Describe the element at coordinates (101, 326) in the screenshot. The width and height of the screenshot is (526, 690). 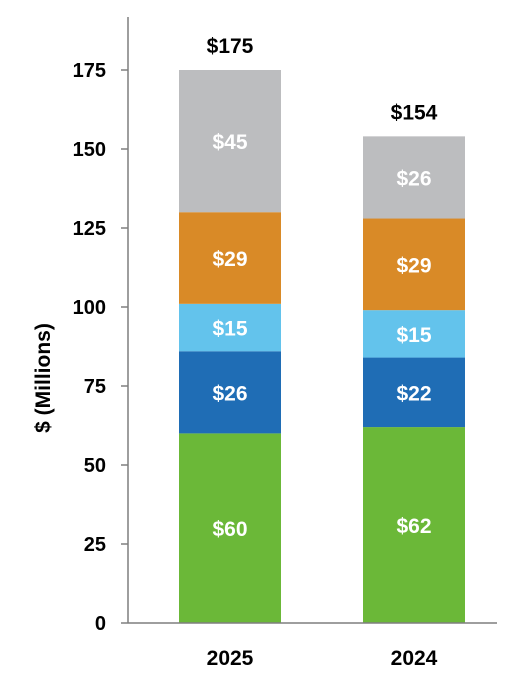
I see `y-axis: 0 25 50 75 100 125 150 175` at that location.